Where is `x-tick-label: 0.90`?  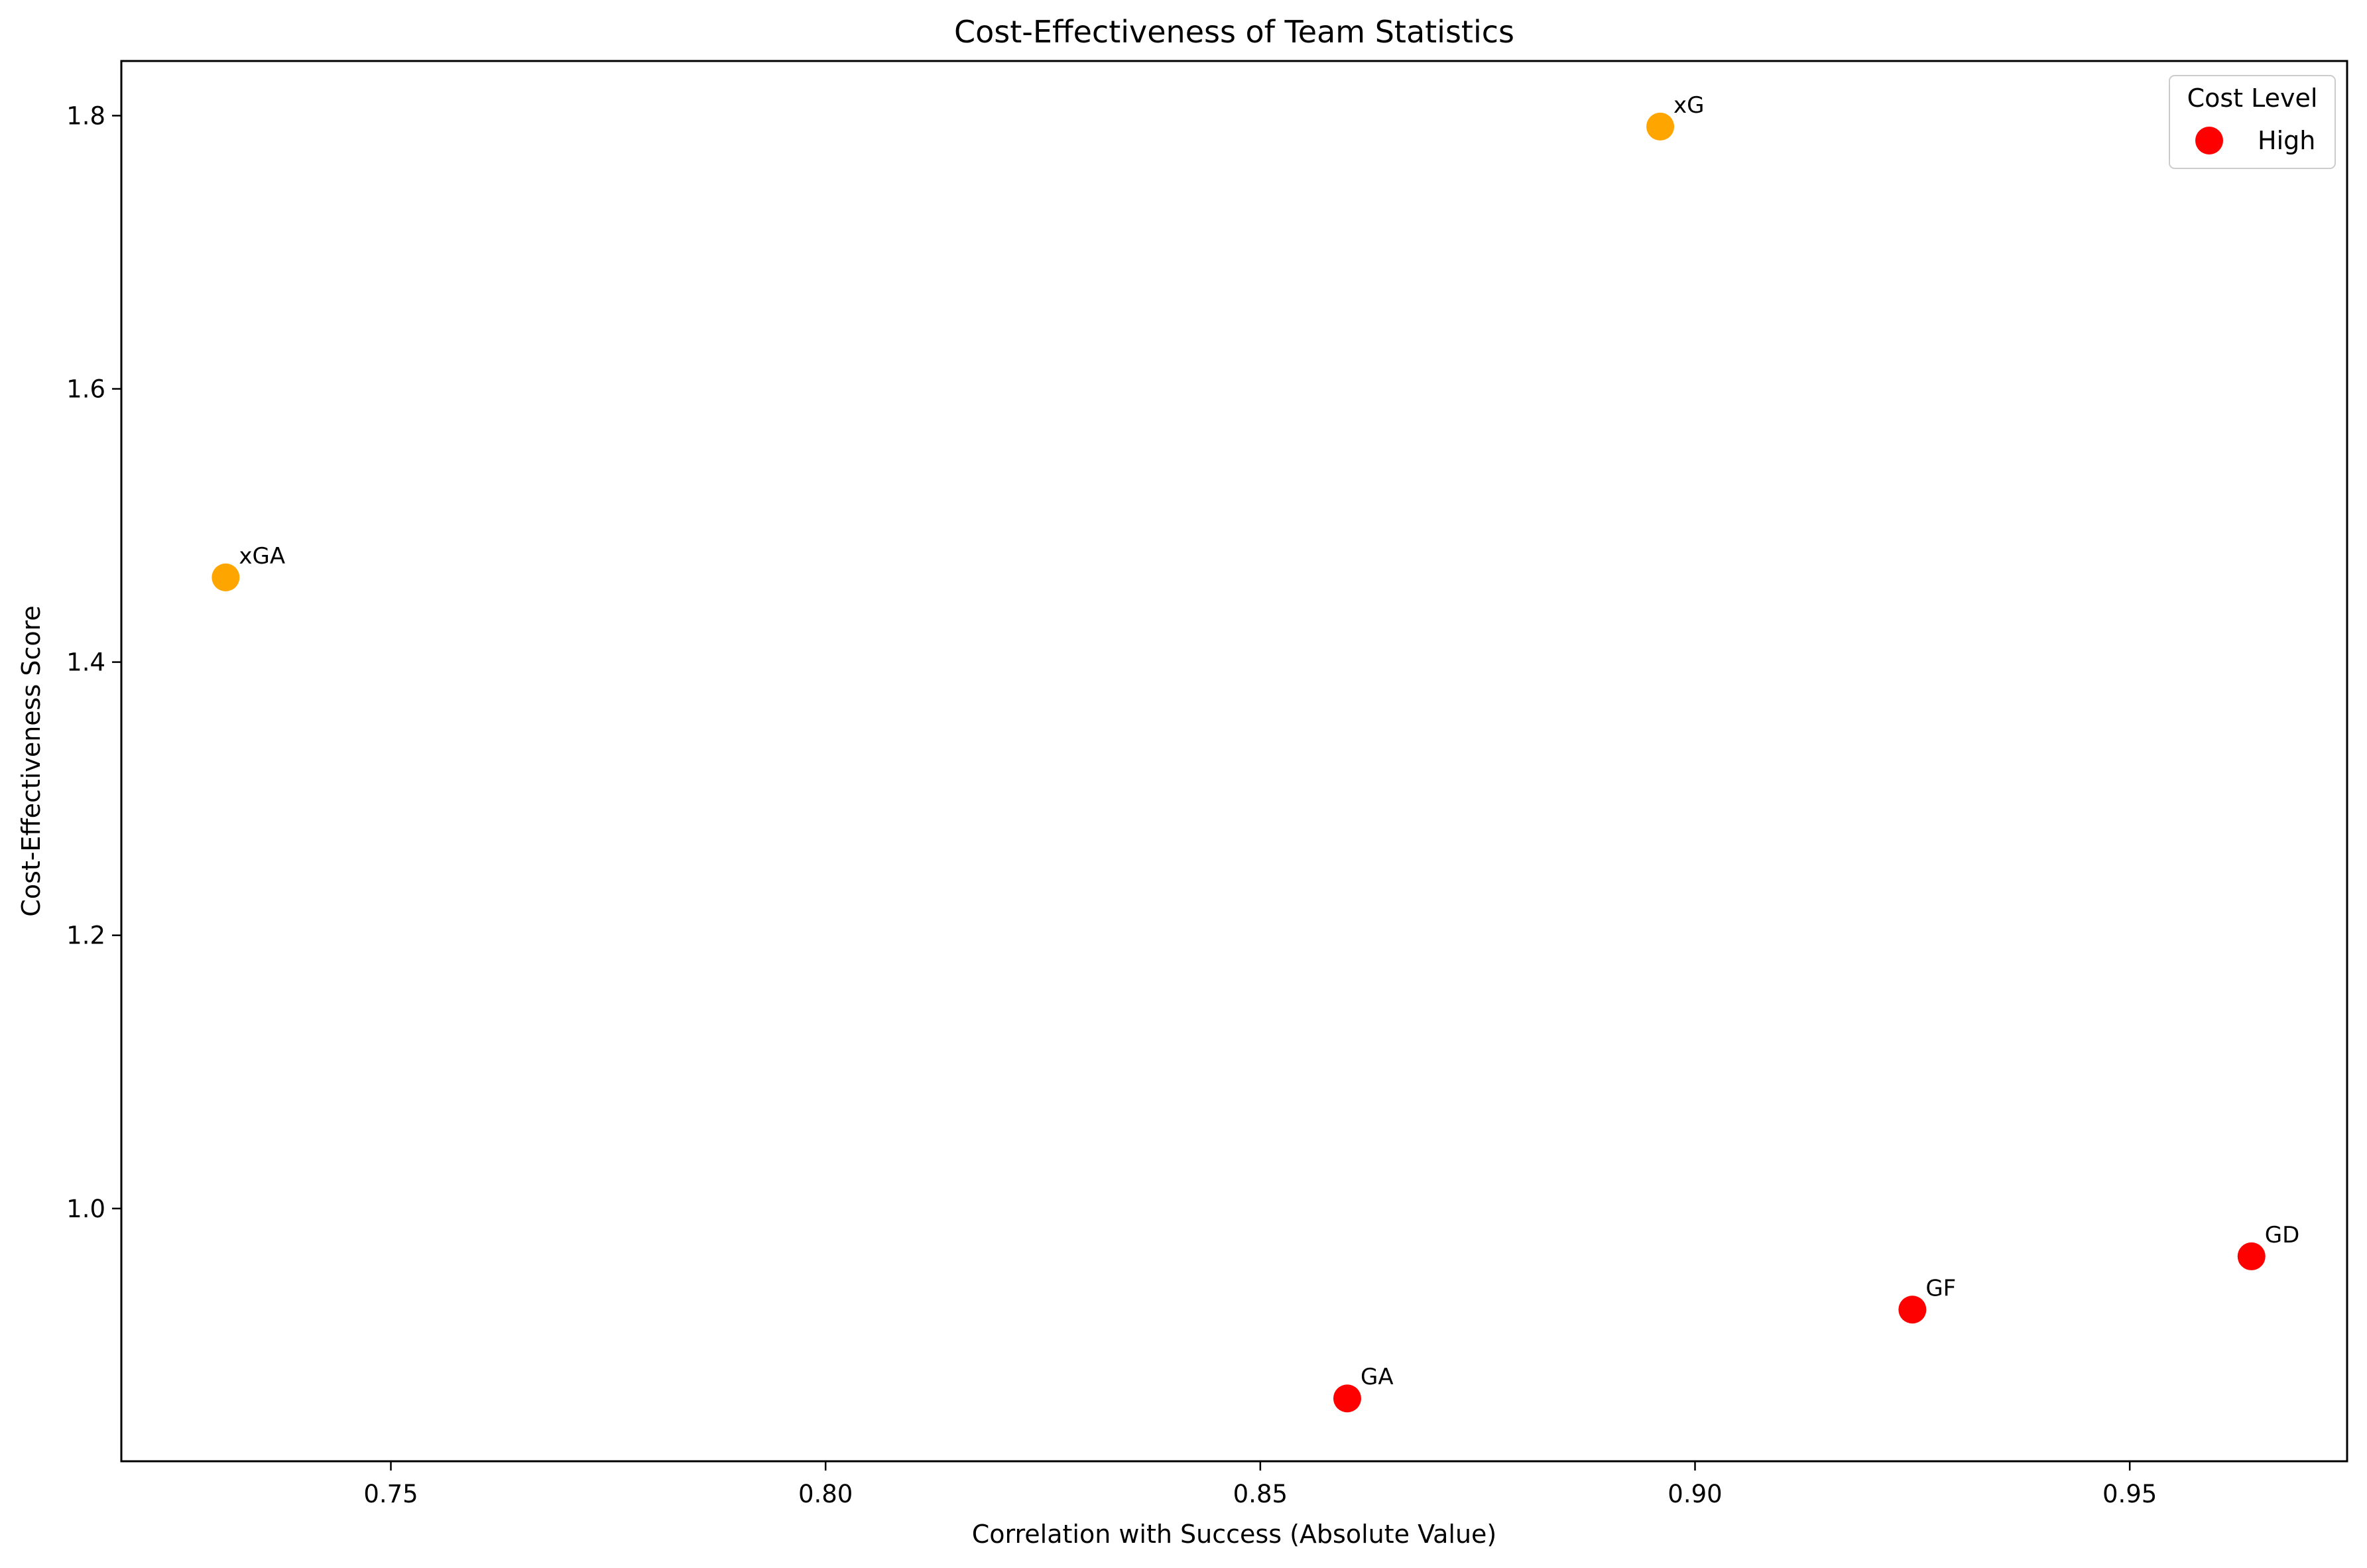 x-tick-label: 0.90 is located at coordinates (1695, 1494).